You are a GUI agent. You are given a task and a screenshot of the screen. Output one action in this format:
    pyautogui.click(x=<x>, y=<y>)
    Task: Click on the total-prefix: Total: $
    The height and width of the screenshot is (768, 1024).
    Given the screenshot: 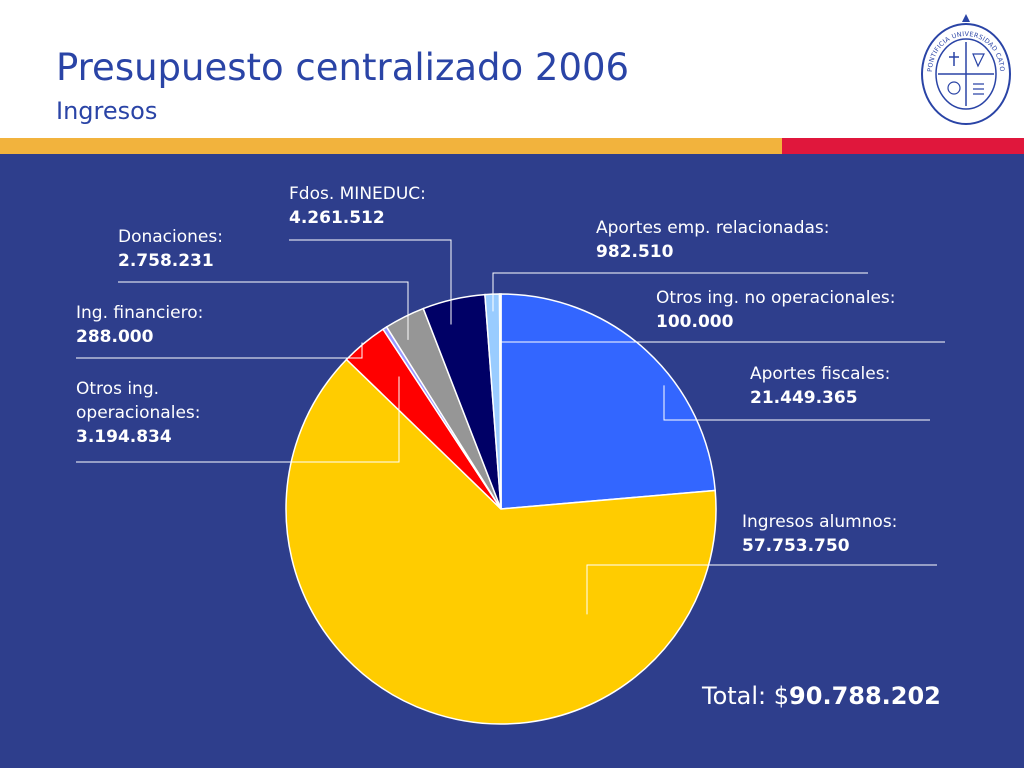 What is the action you would take?
    pyautogui.click(x=746, y=696)
    